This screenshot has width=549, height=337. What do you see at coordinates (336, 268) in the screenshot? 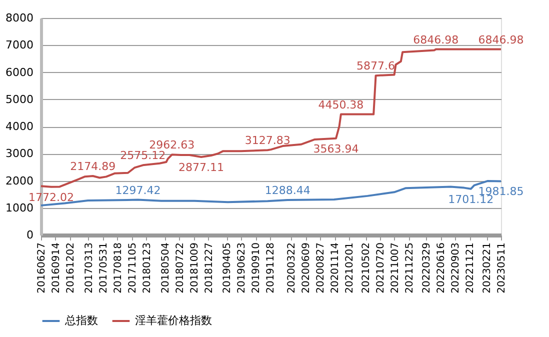
I see `x-tick-label: 20201114` at bounding box center [336, 268].